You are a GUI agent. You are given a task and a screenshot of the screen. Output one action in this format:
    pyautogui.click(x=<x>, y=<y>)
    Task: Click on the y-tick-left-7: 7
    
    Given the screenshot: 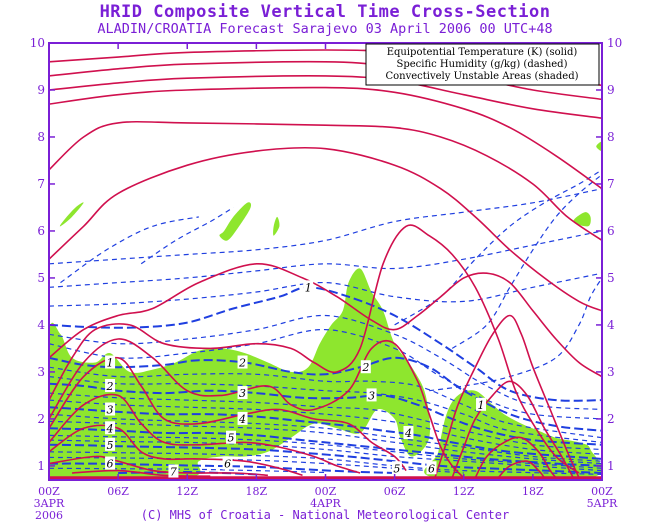 What is the action you would take?
    pyautogui.click(x=41, y=184)
    